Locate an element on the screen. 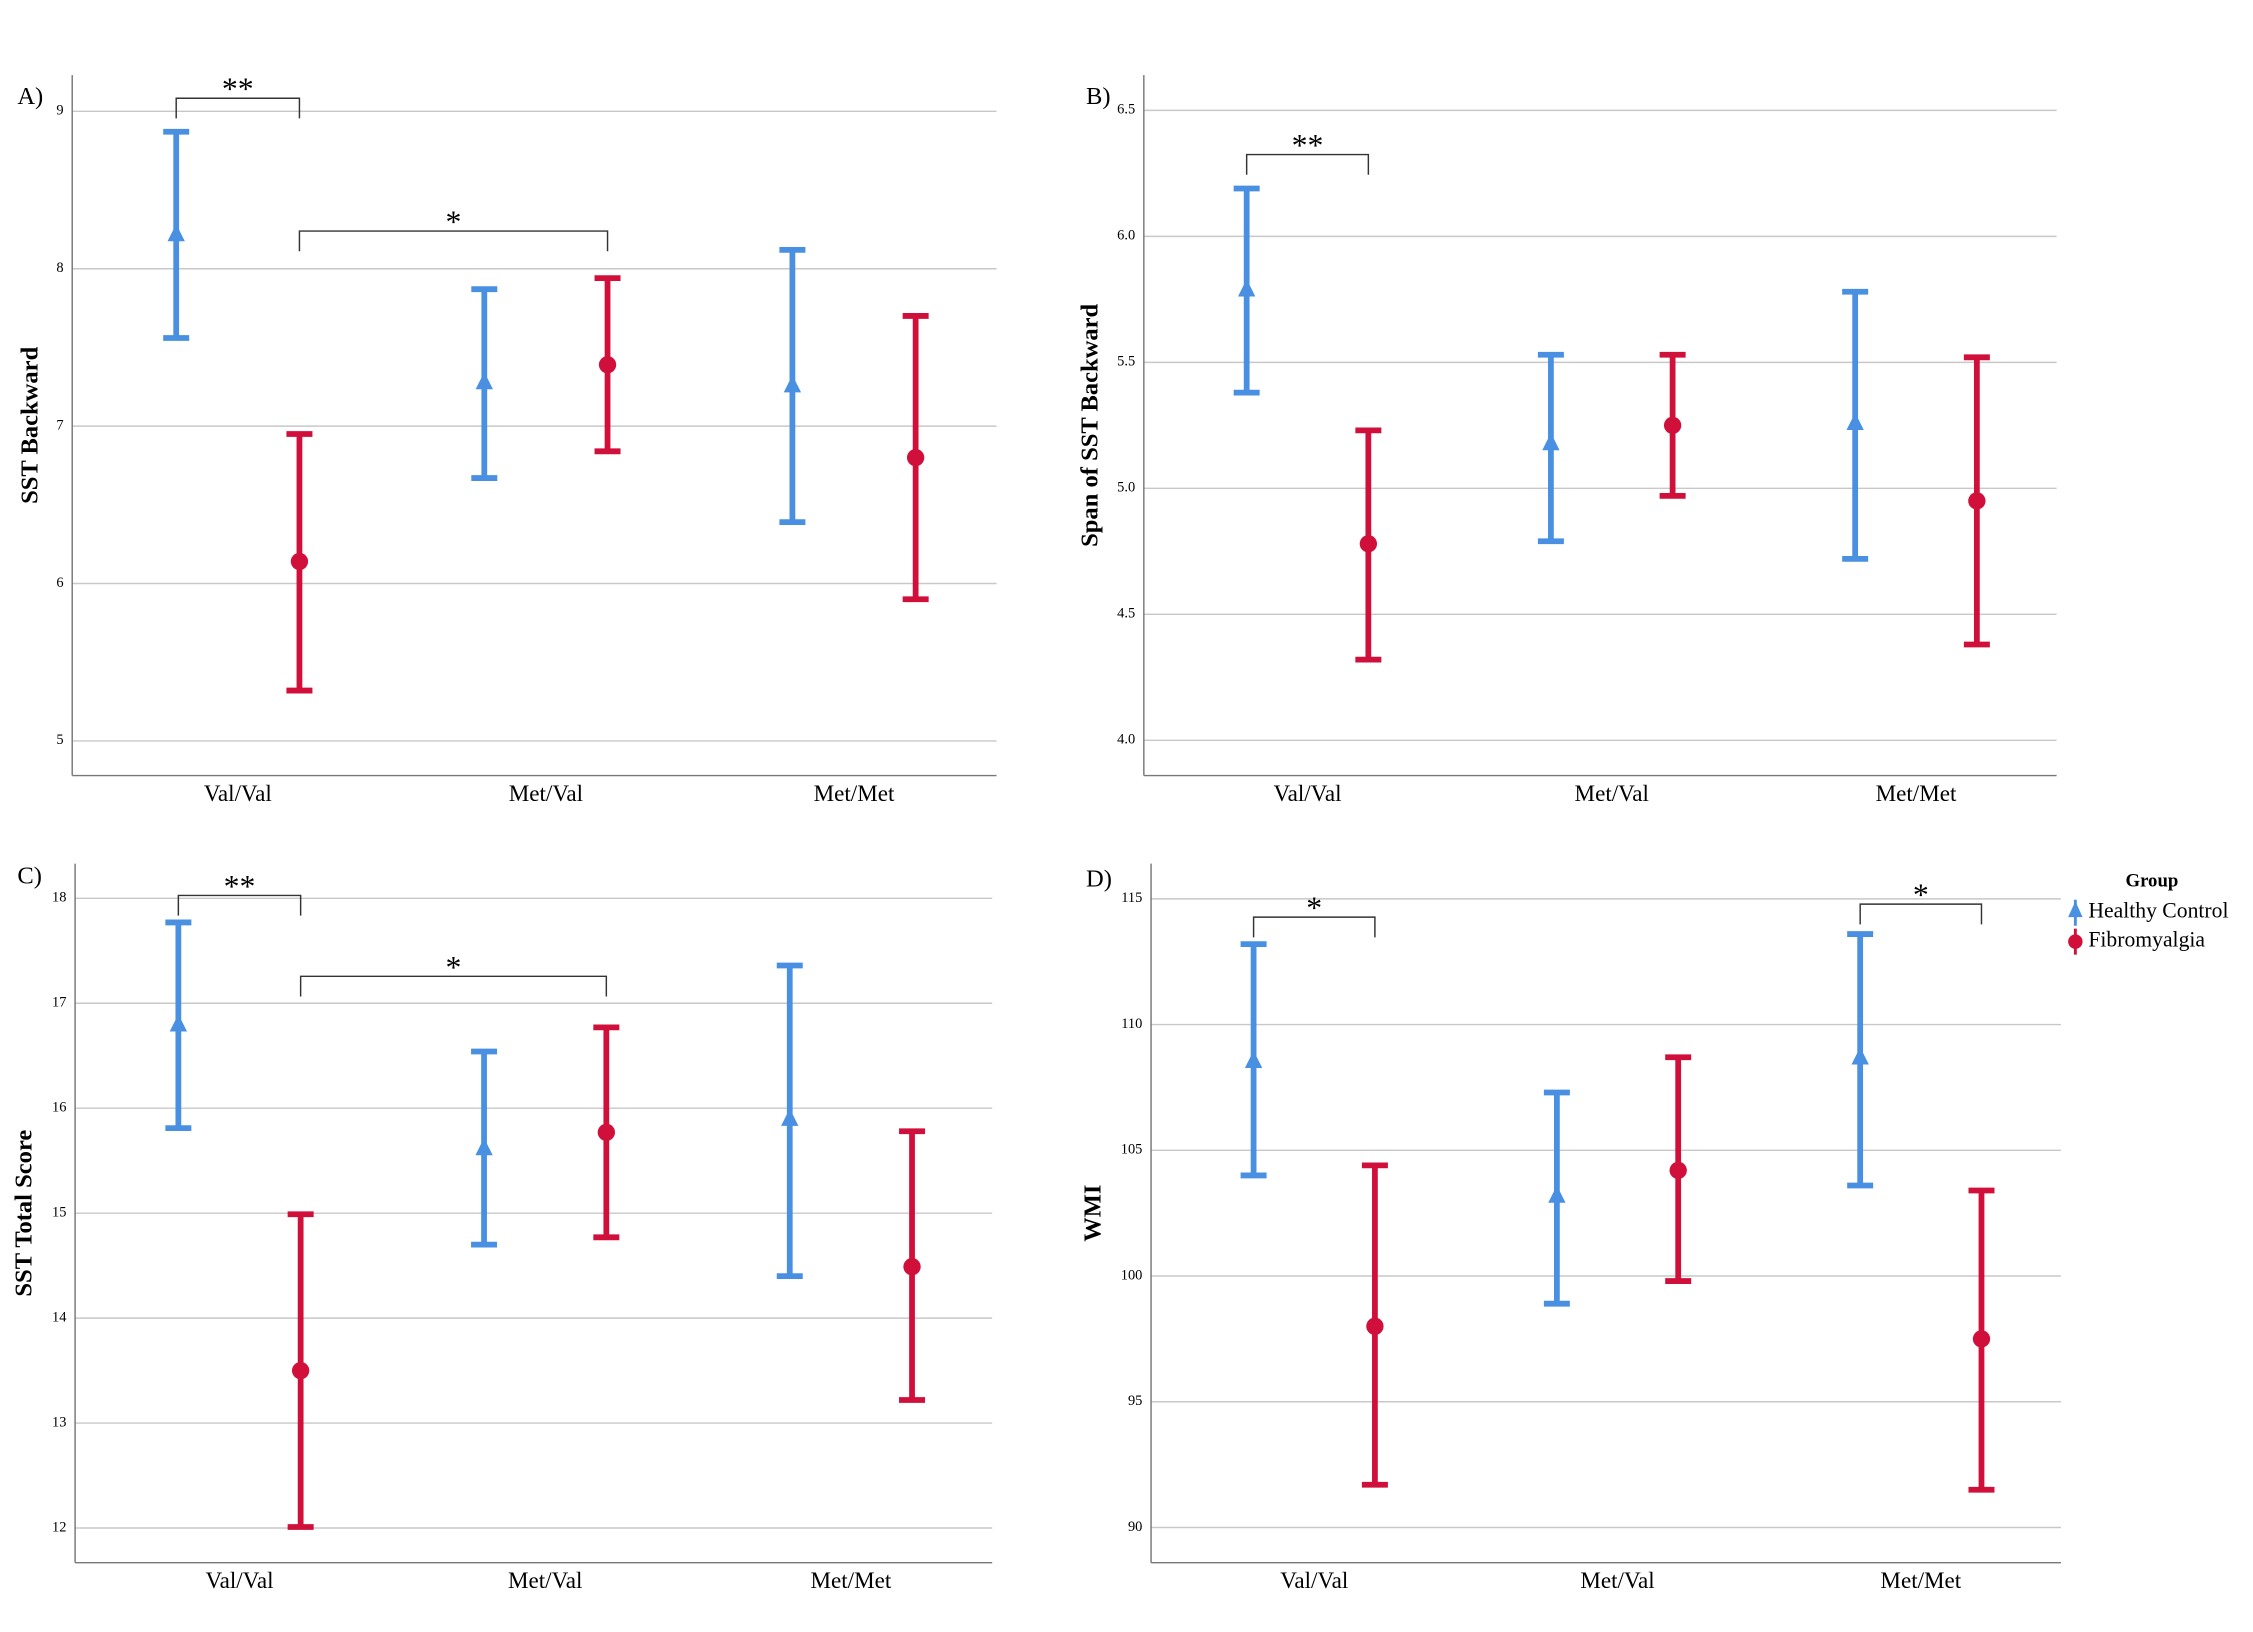 The image size is (2253, 1632). panel-label: D) is located at coordinates (1099, 879).